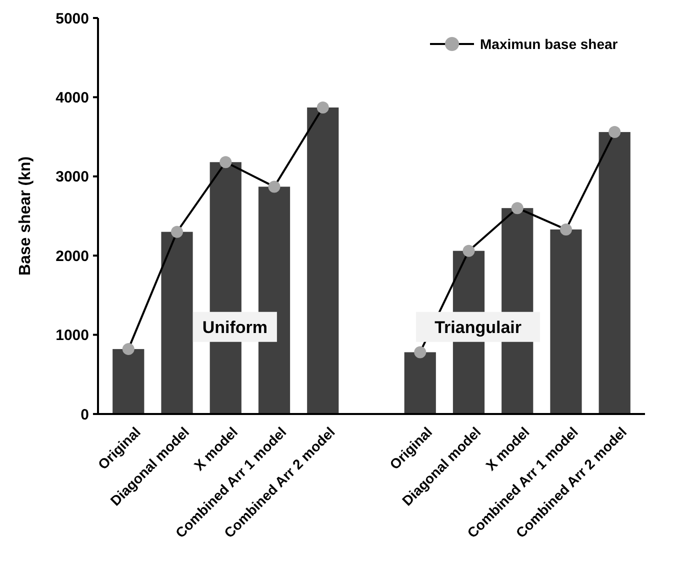  Describe the element at coordinates (72, 177) in the screenshot. I see `y-tick-label: 3000` at that location.